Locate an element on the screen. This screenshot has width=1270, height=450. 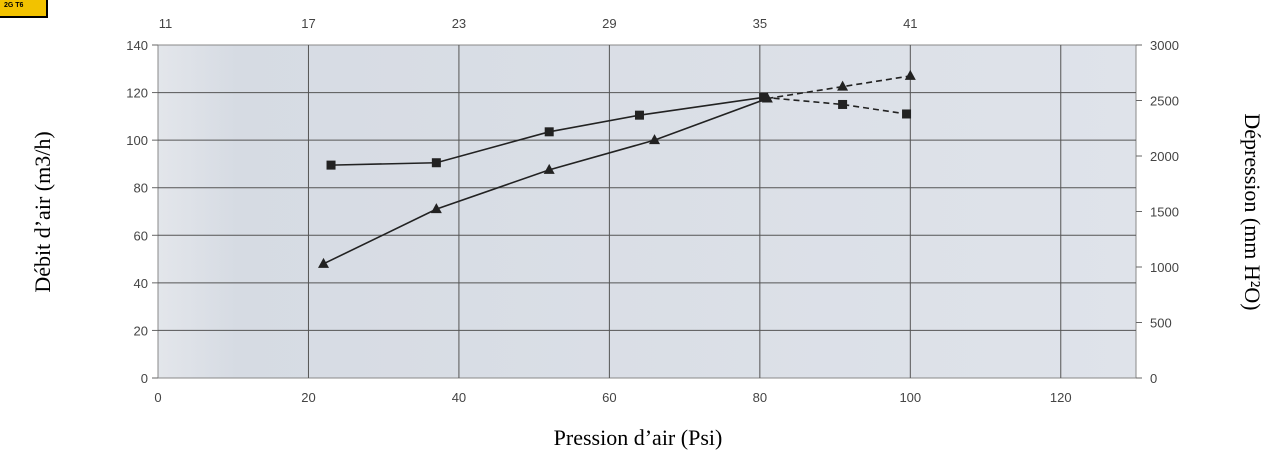
y-left-tick-label: 0 is located at coordinates (144, 378).